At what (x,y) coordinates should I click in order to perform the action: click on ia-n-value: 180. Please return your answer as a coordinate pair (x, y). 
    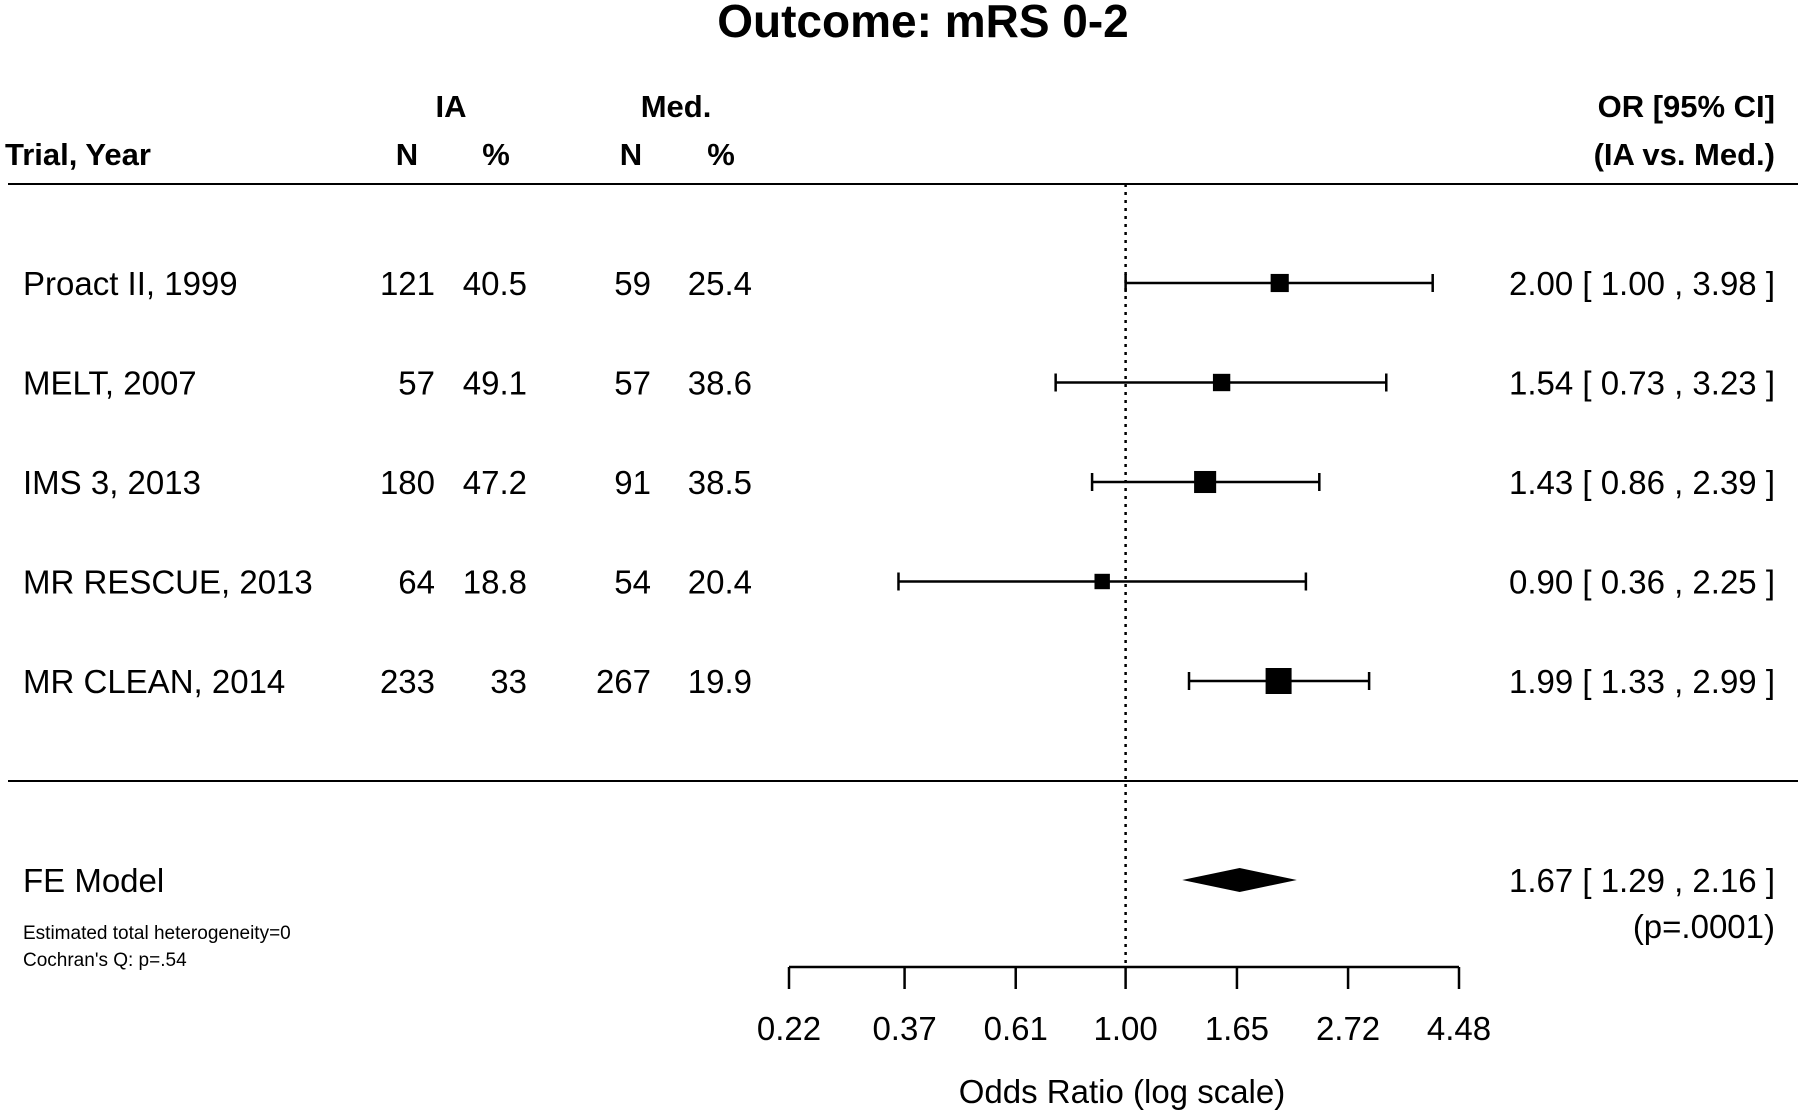
    Looking at the image, I should click on (407, 482).